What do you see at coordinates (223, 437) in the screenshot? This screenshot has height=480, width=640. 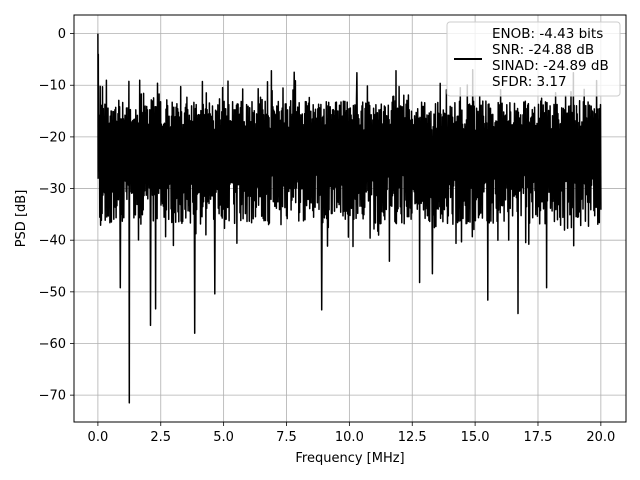 I see `x-tick-label: 5.0` at bounding box center [223, 437].